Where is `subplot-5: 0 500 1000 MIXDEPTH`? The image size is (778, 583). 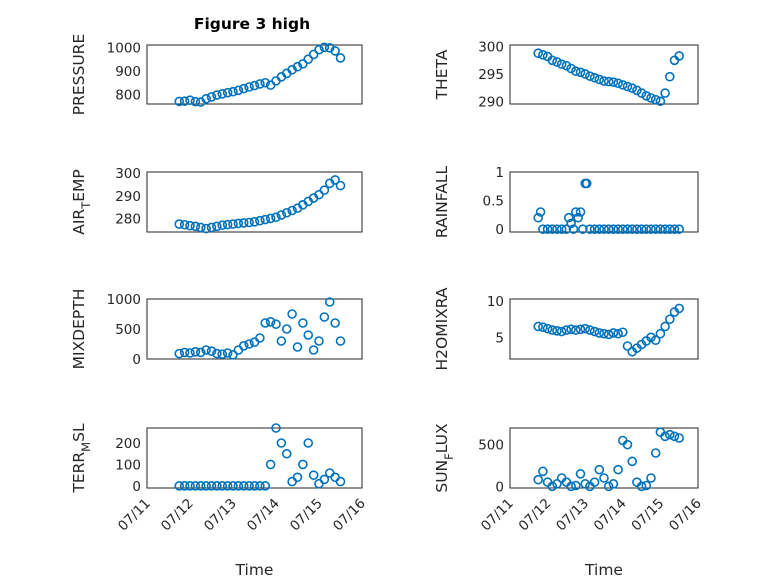
subplot-5: 0 500 1000 MIXDEPTH is located at coordinates (216, 329).